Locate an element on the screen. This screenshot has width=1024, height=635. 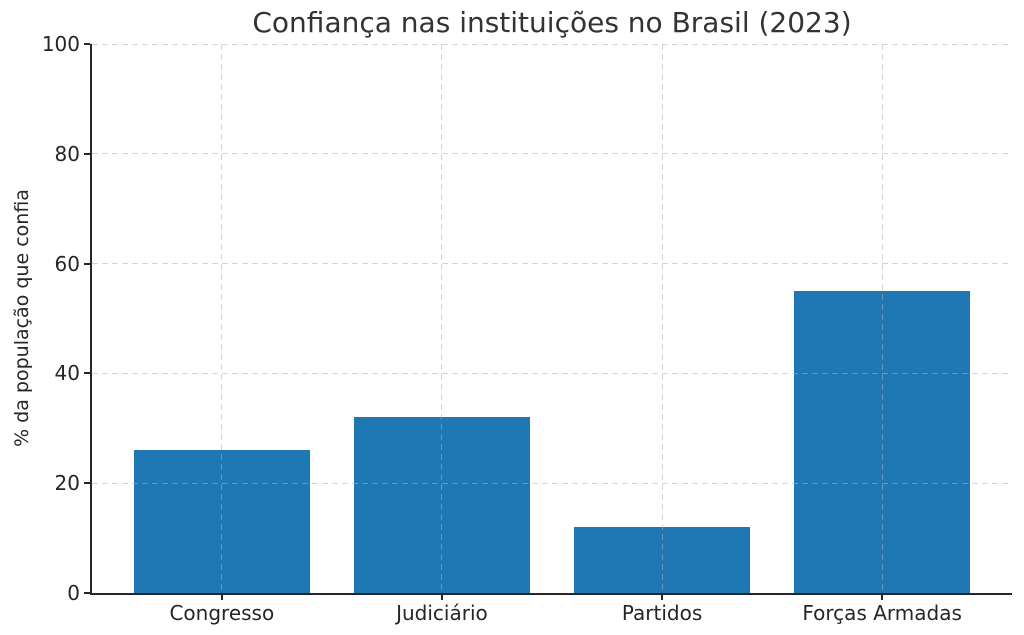
x-tick-mark-judiciario is located at coordinates (441, 597).